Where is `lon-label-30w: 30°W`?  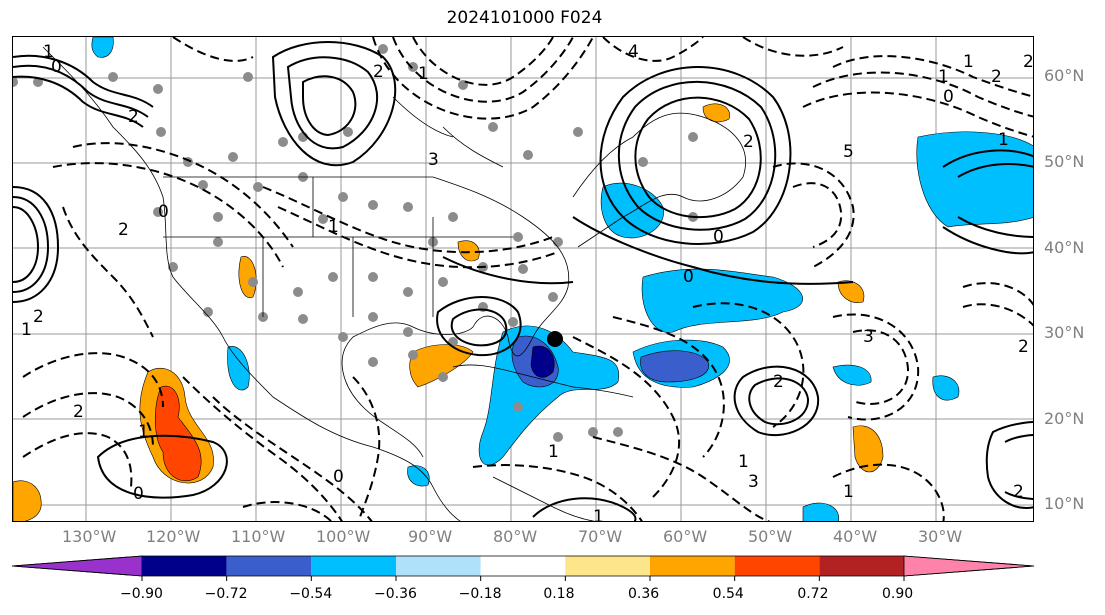
lon-label-30w: 30°W is located at coordinates (940, 536).